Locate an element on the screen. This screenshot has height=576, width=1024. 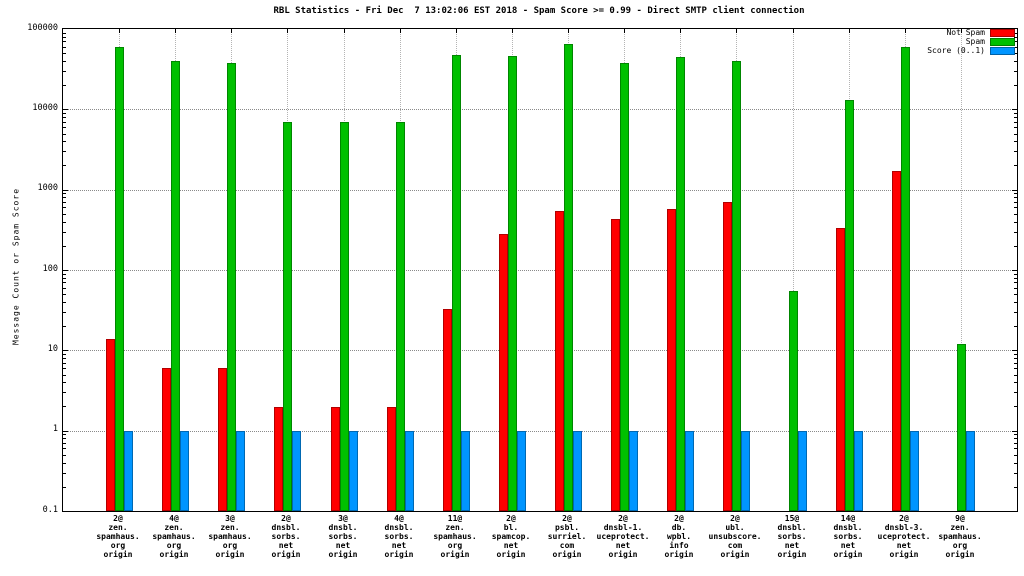
x-axis-category-label: 2@ dnsbl-1. uceprotect. net origin is located at coordinates (623, 536).